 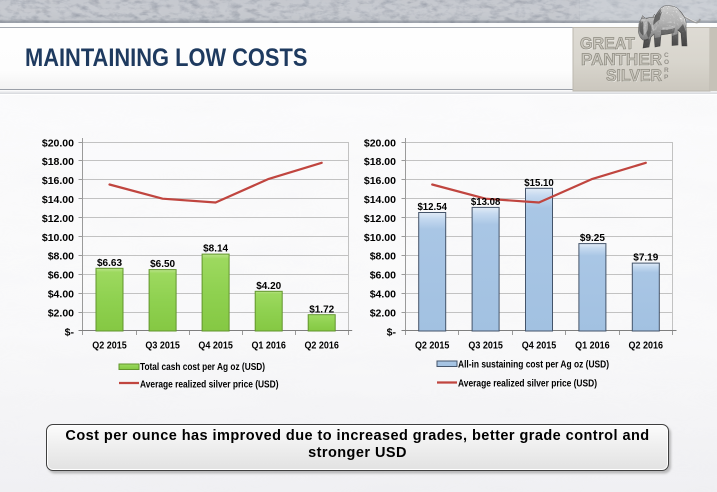 I want to click on svg-text: $12.54, so click(x=432, y=207).